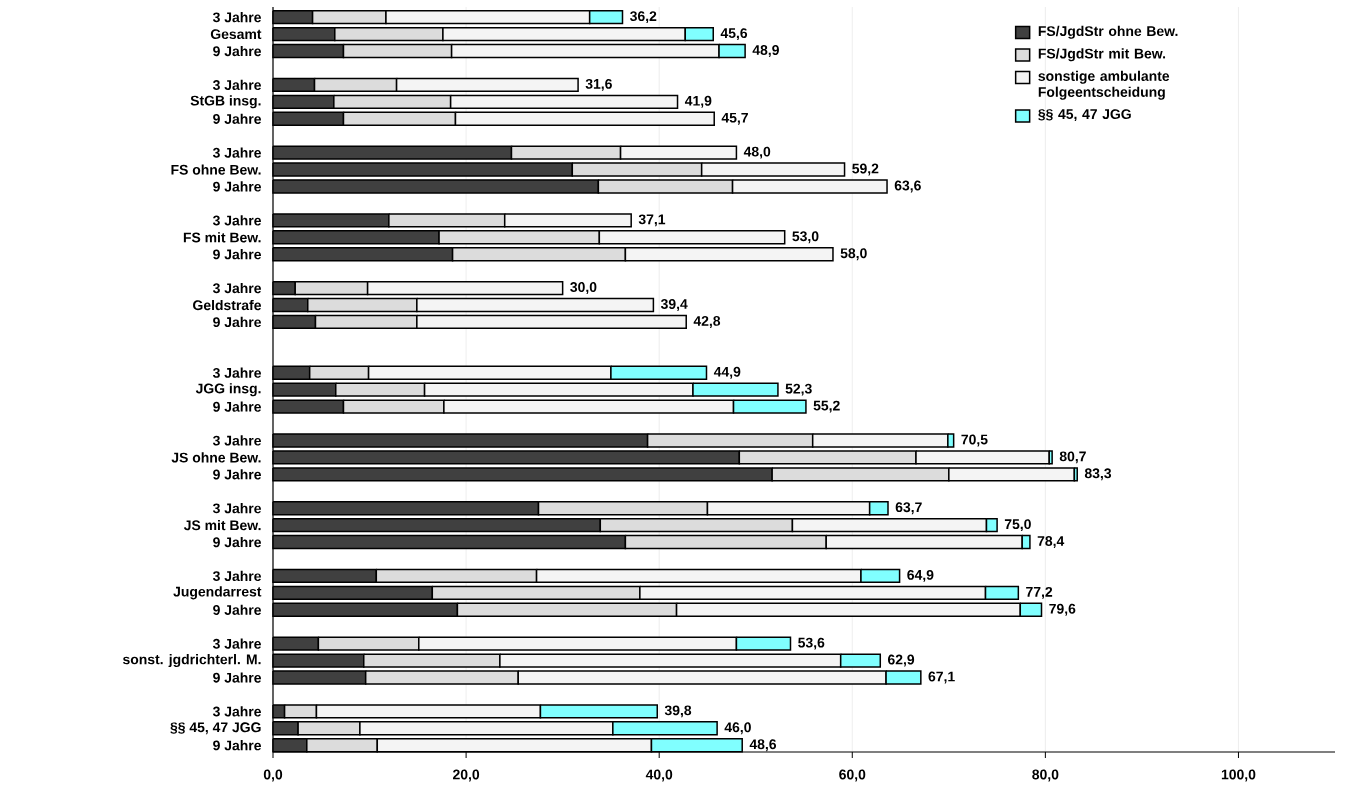  Describe the element at coordinates (222, 525) in the screenshot. I see `y-tick-label: JS mit Bew.` at that location.